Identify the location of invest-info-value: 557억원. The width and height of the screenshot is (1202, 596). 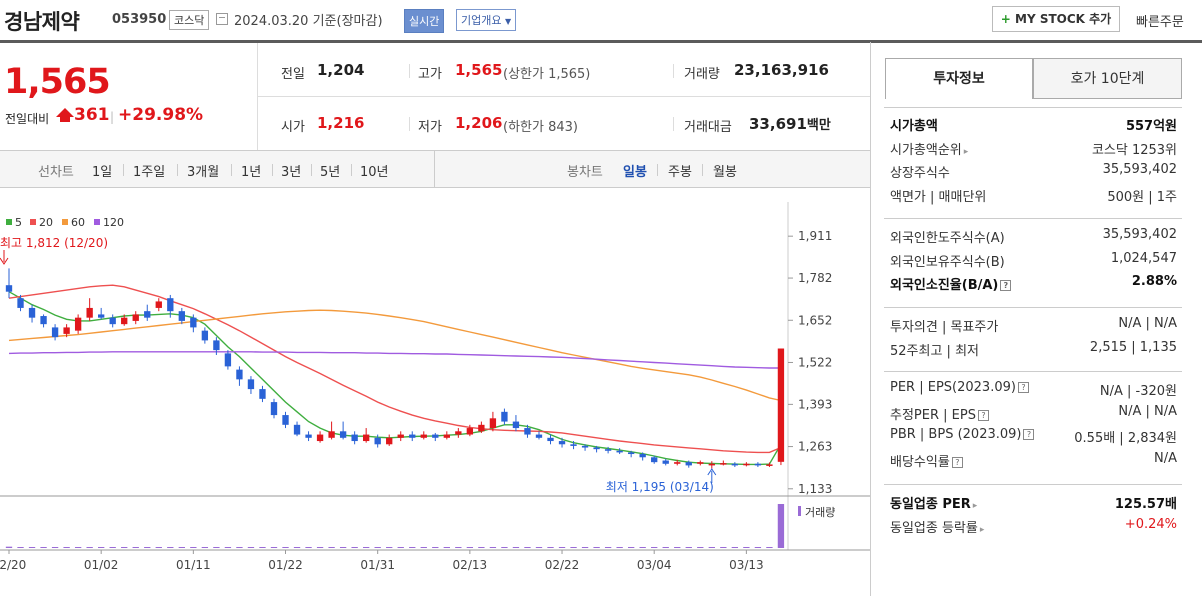
(1151, 126).